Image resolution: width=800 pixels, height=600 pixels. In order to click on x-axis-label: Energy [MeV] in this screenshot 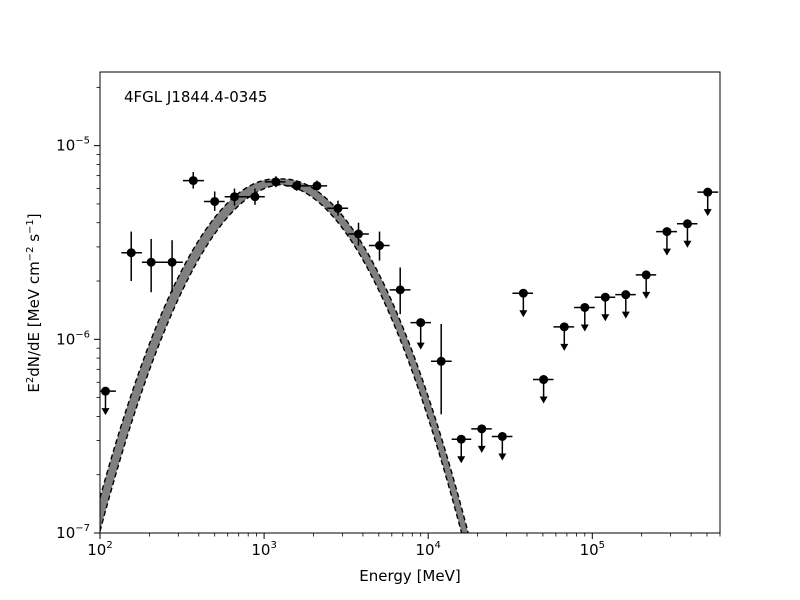, I will do `click(409, 576)`.